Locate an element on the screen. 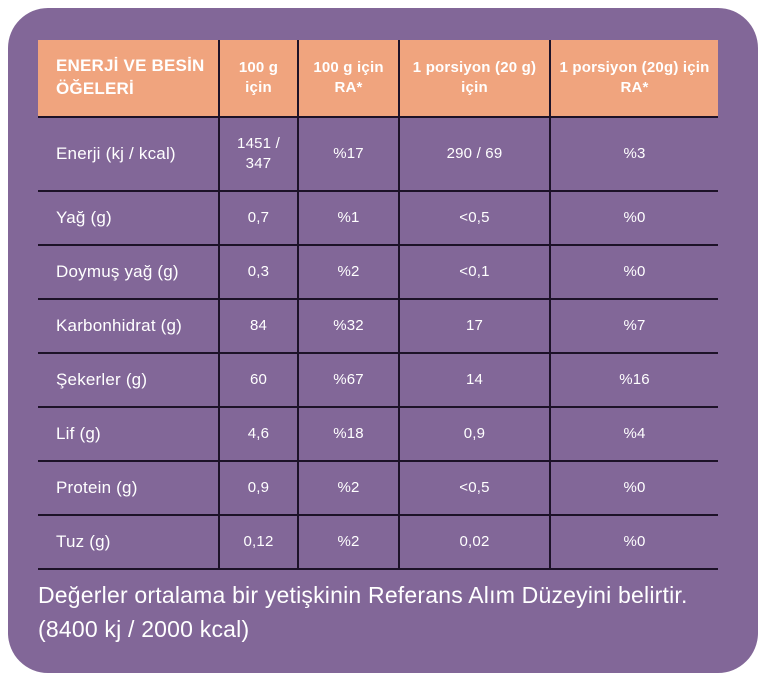 The height and width of the screenshot is (681, 767). value-per-portion: 290 / 69 is located at coordinates (473, 155).